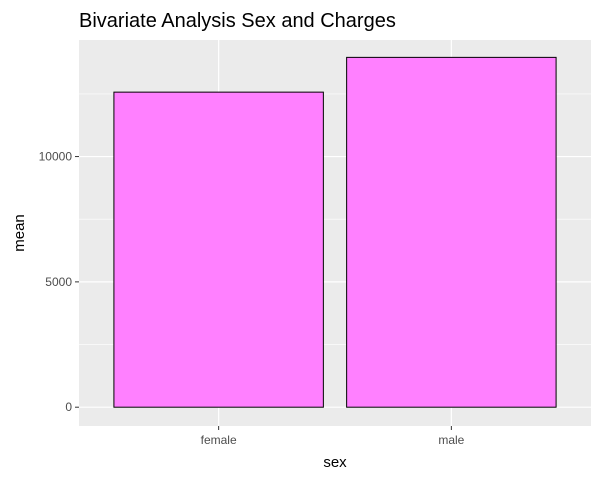 This screenshot has height=480, width=600. What do you see at coordinates (219, 440) in the screenshot?
I see `x-tick-label: female` at bounding box center [219, 440].